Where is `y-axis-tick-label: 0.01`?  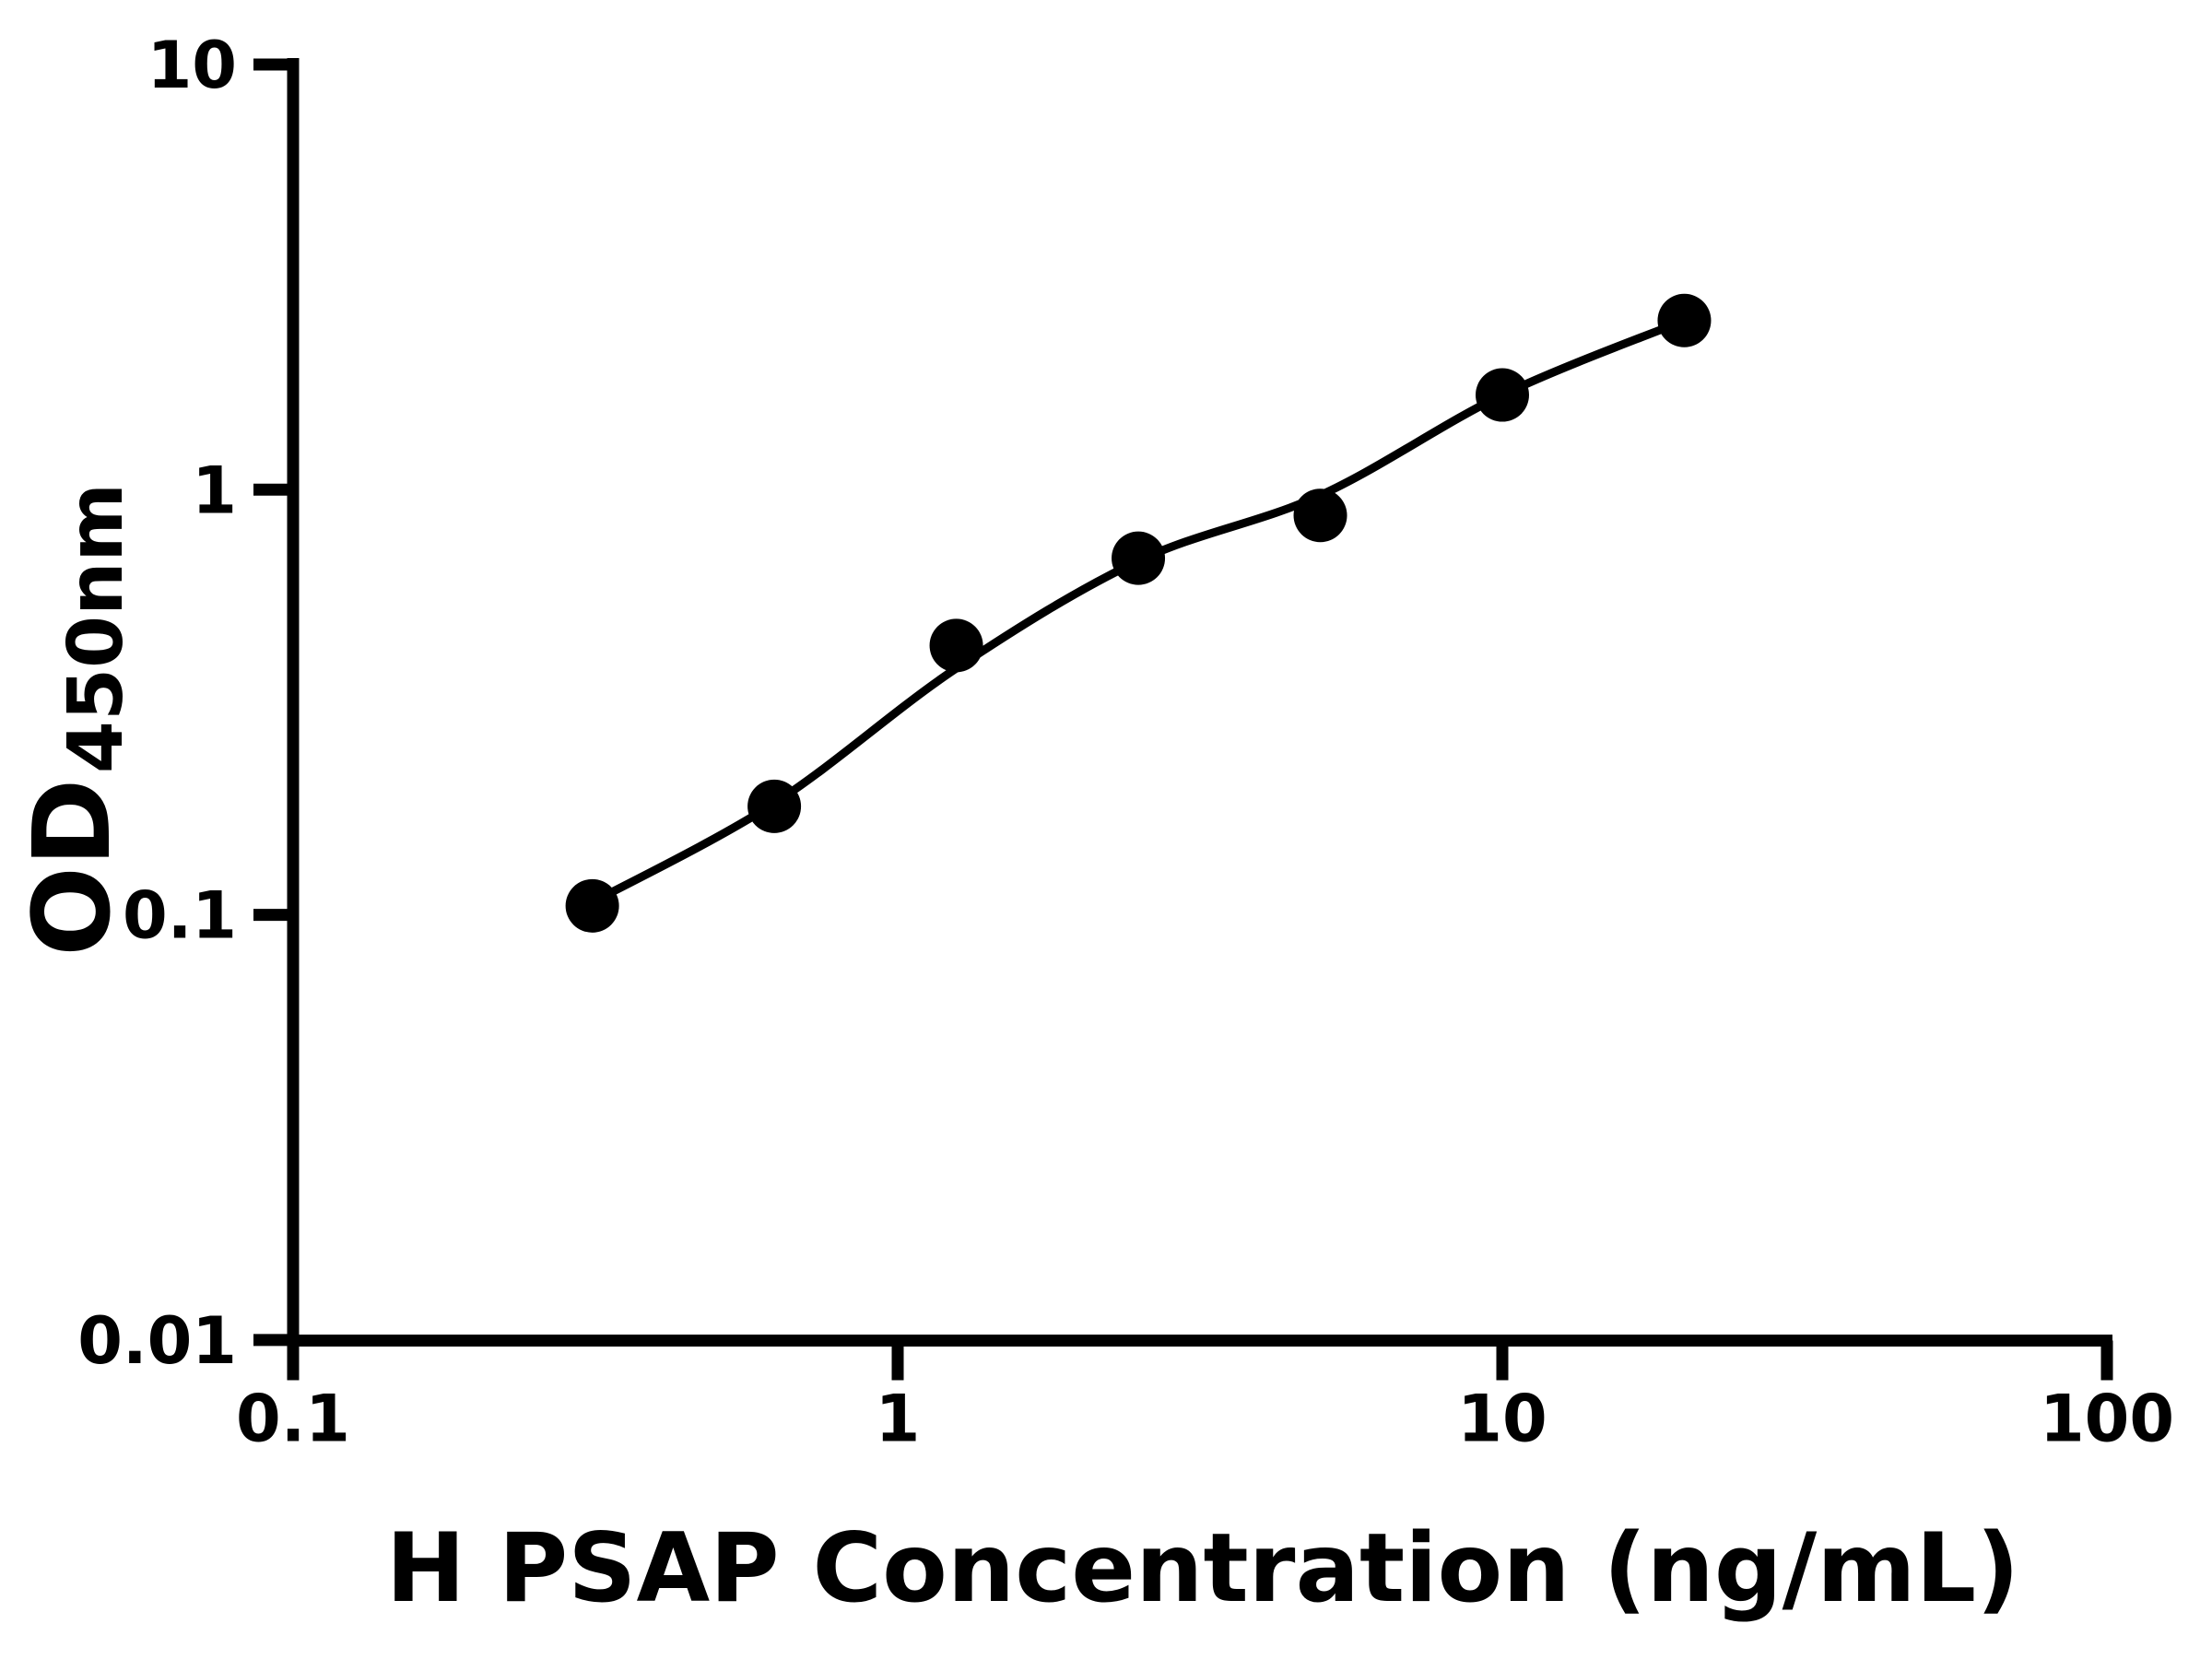 y-axis-tick-label: 0.01 is located at coordinates (157, 1341).